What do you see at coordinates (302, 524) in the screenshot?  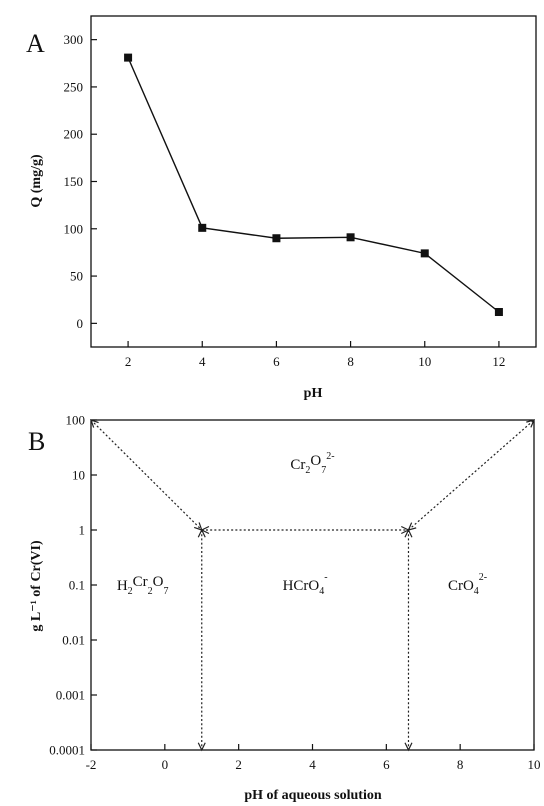 I see `species-labels: Cr2O72-H2Cr2O7 HCrO4-CrO42-` at bounding box center [302, 524].